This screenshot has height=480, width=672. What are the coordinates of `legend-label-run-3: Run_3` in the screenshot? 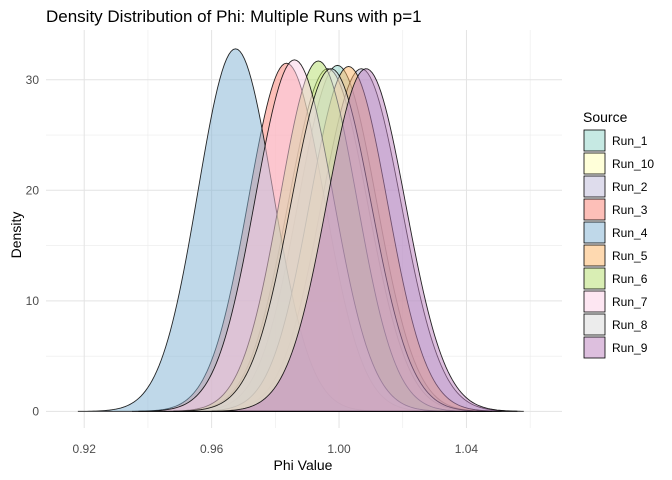 It's located at (630, 210).